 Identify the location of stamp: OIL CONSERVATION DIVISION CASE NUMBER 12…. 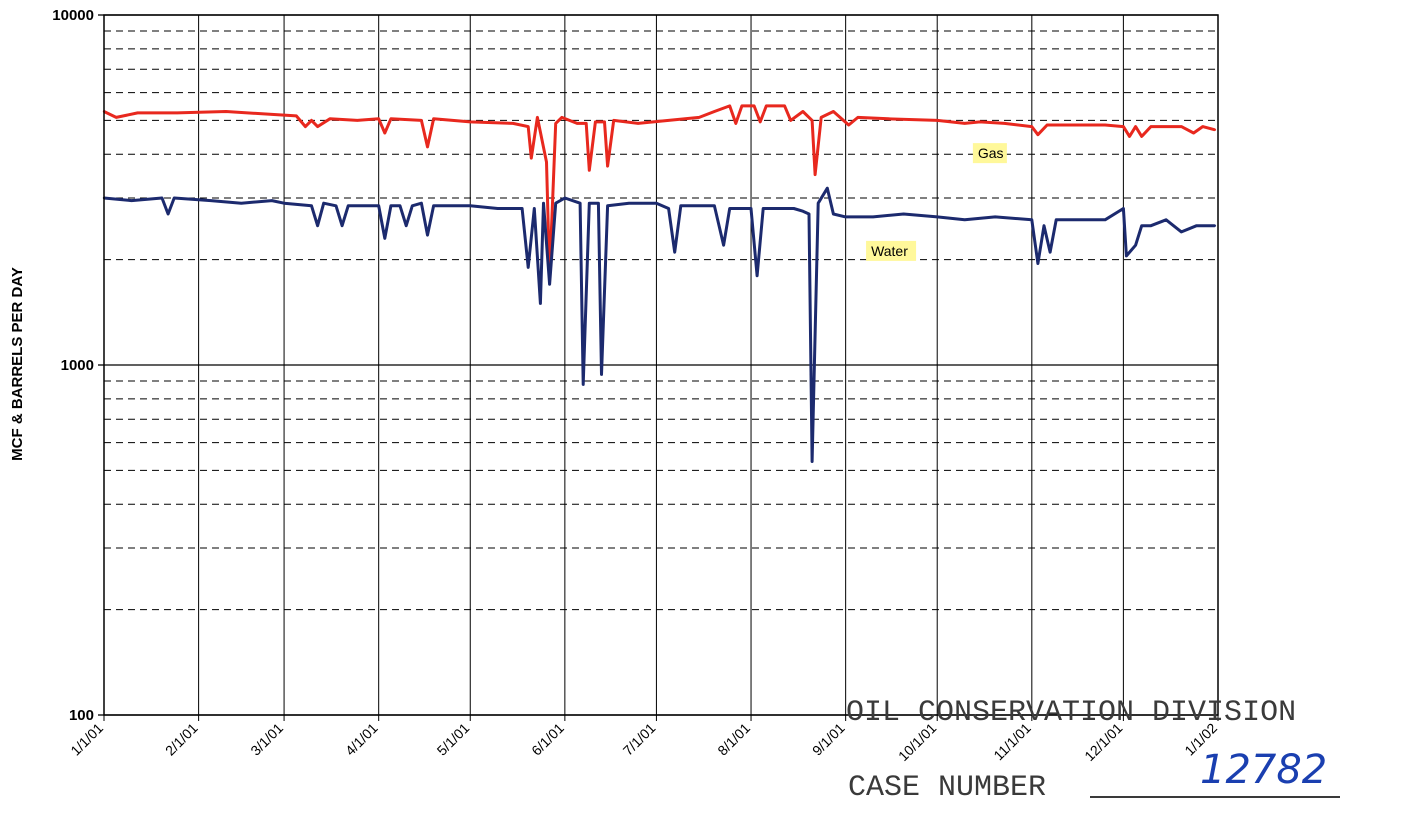
(1093, 750).